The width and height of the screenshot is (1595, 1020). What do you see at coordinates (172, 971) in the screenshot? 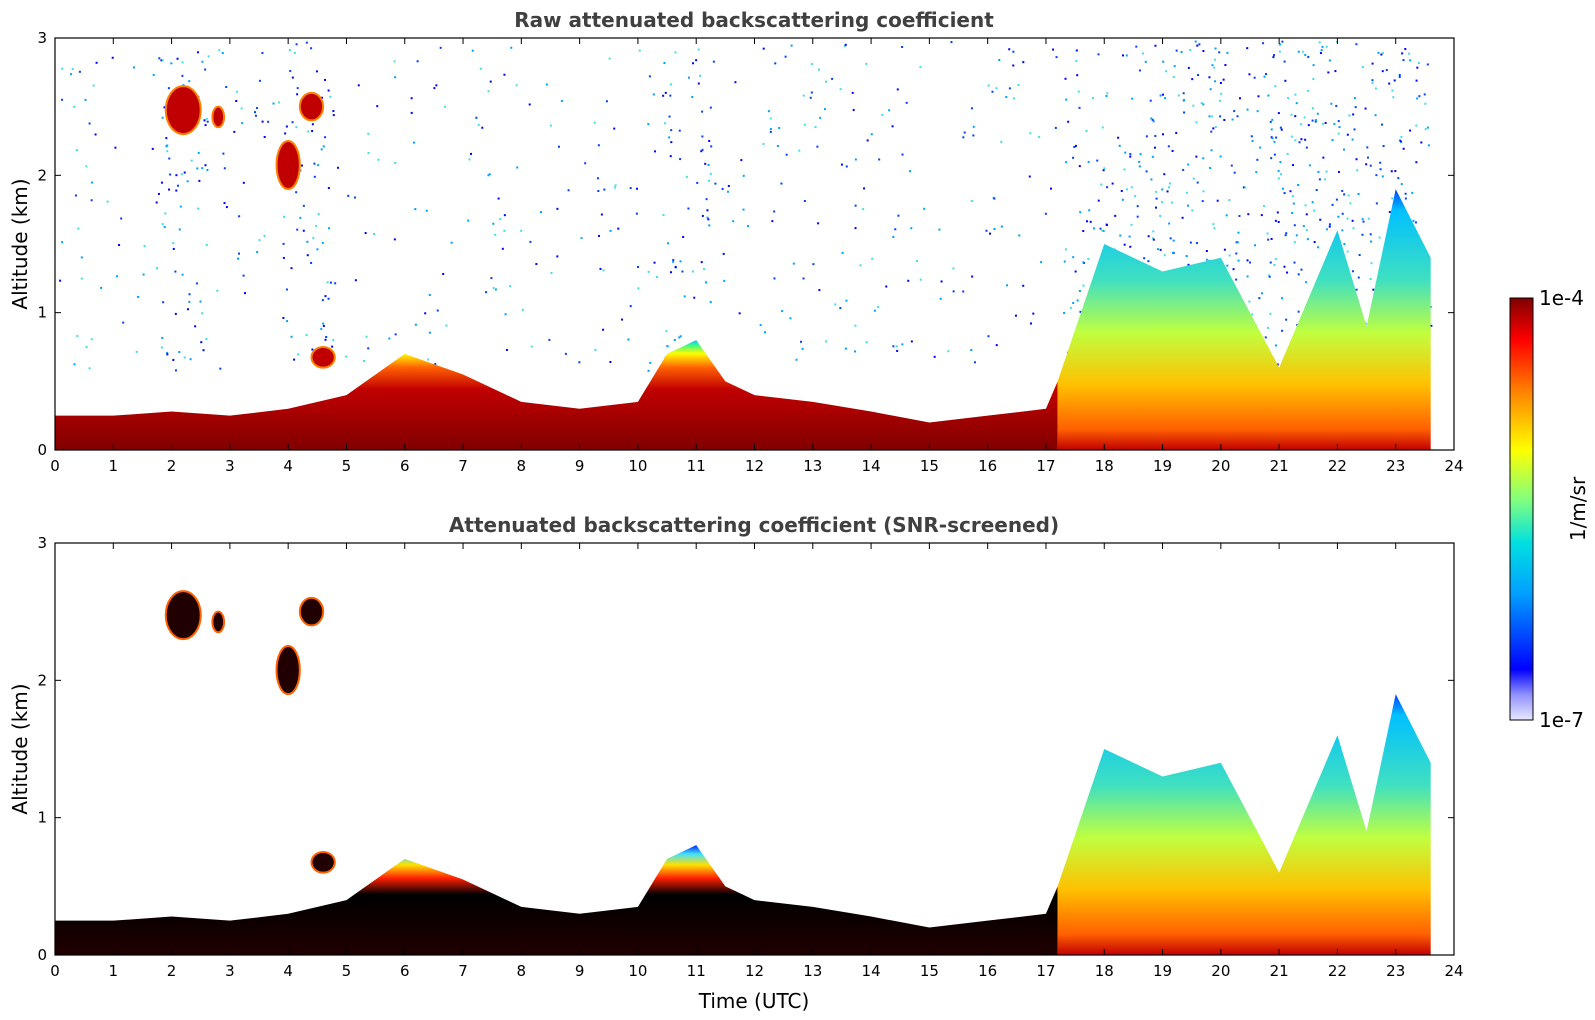
I see `bottom-xtick-label: 2` at bounding box center [172, 971].